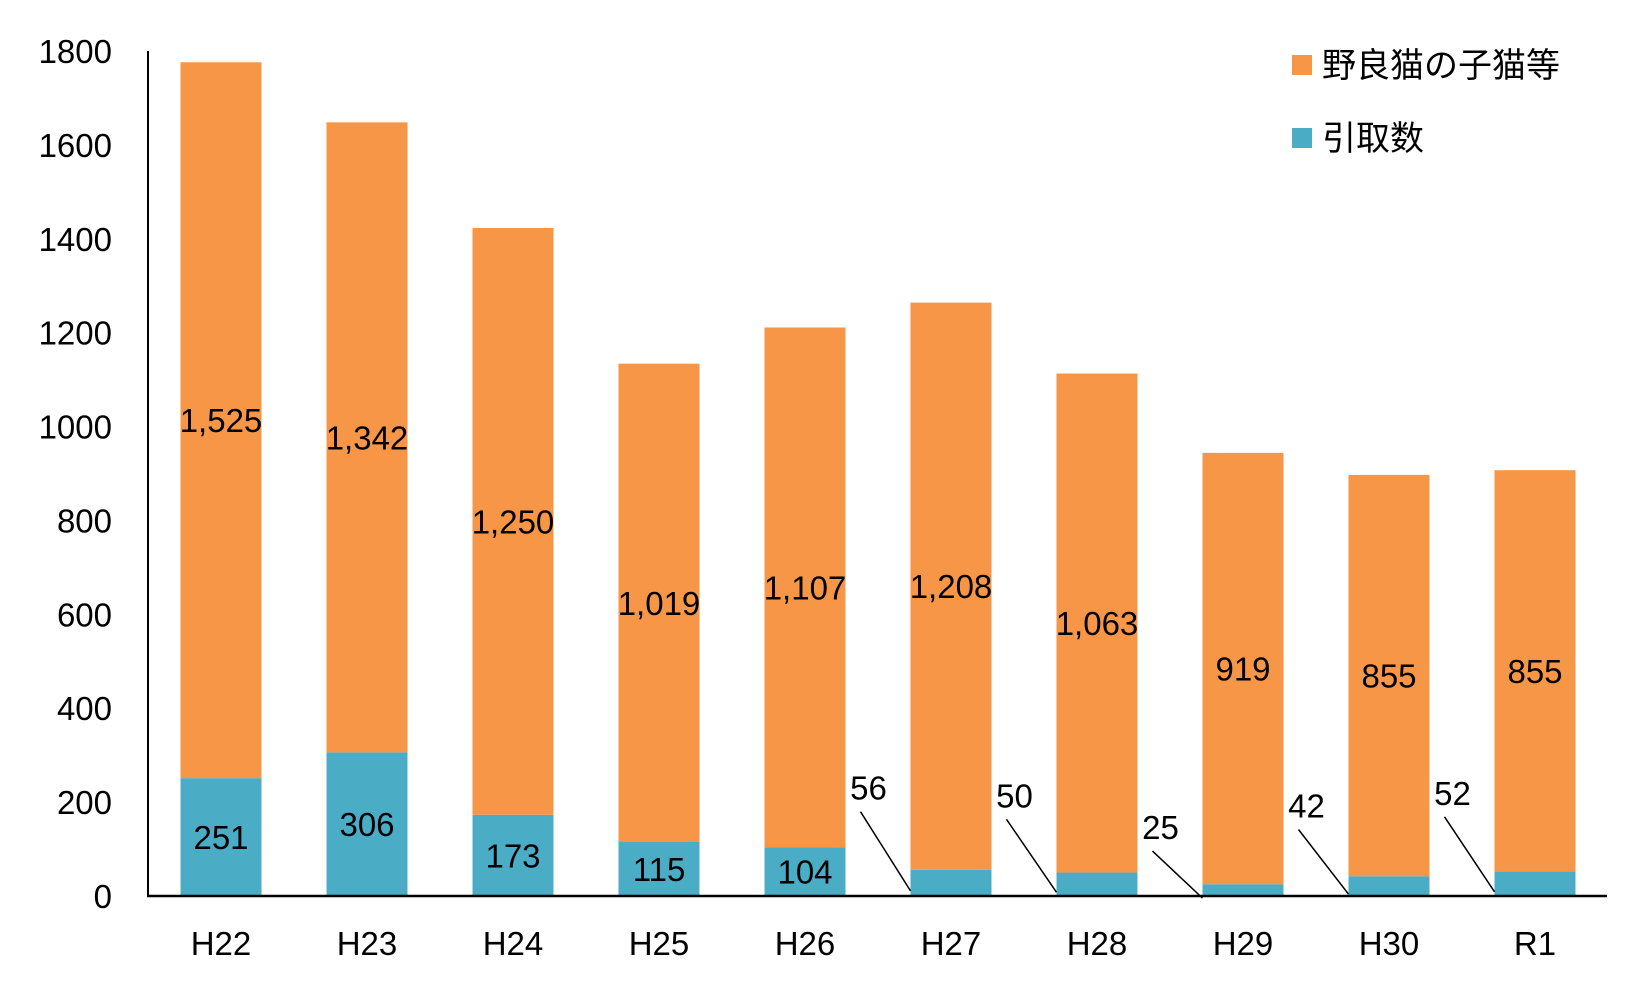  I want to click on y-tick-label: 1400, so click(75, 239).